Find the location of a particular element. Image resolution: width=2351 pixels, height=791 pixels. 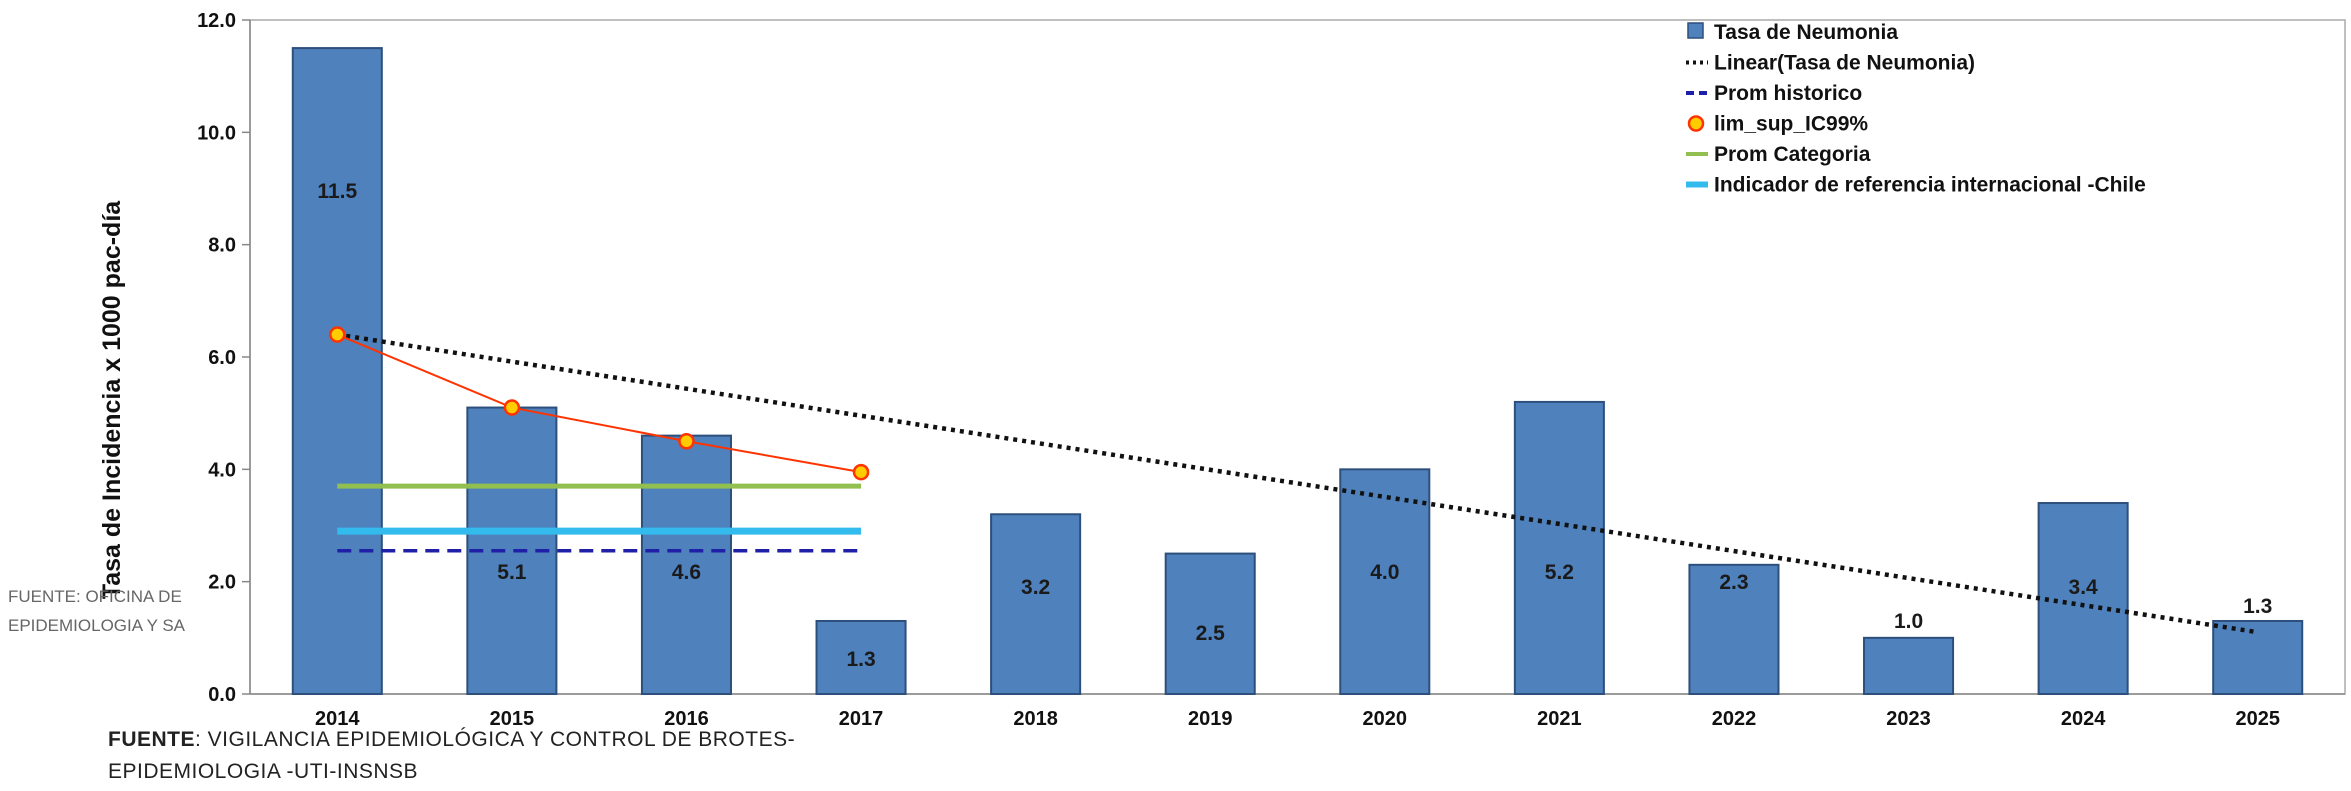

line-lim-sup-ic99 is located at coordinates (599, 403).